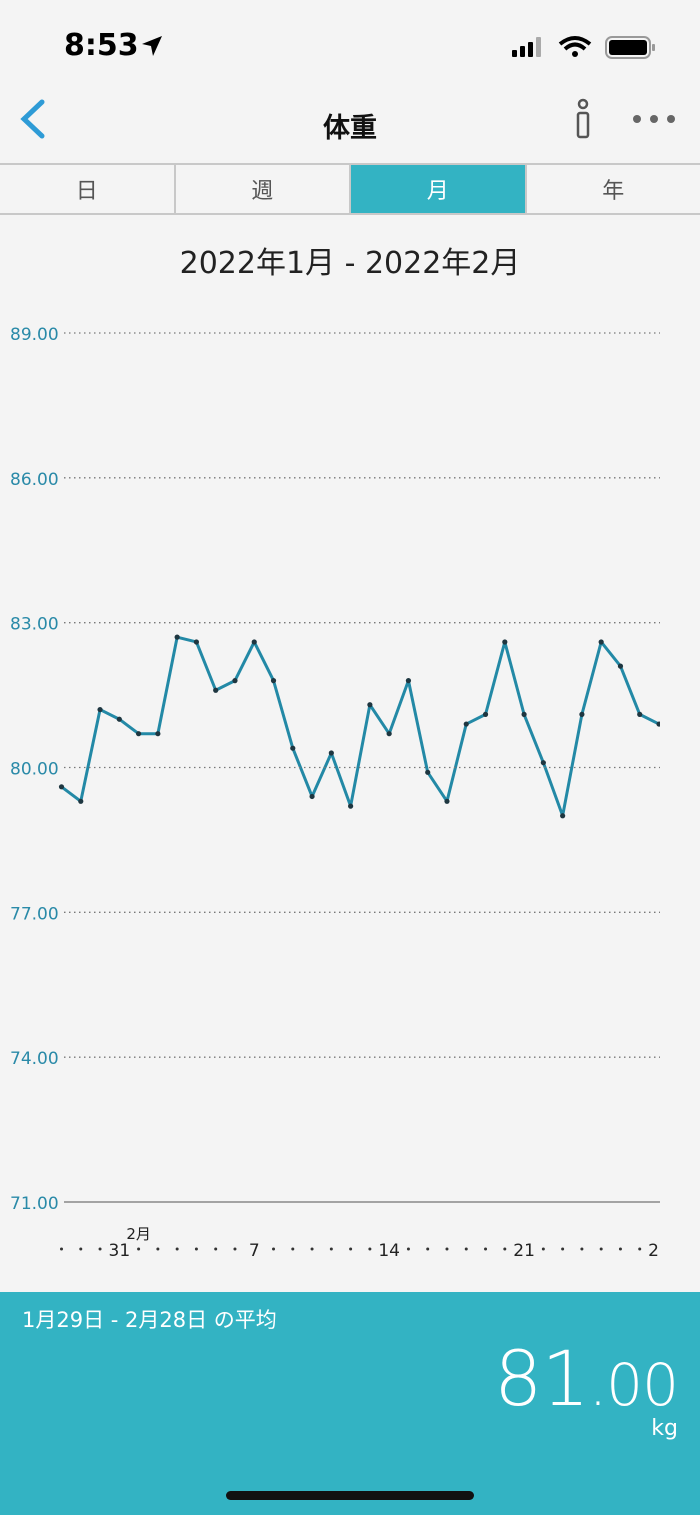 The image size is (700, 1515). What do you see at coordinates (542, 1378) in the screenshot?
I see `value-int: 81` at bounding box center [542, 1378].